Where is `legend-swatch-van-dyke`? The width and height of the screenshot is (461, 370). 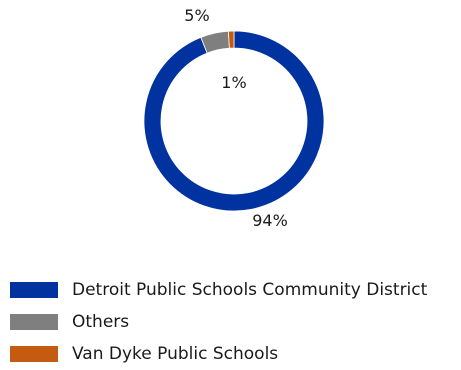 legend-swatch-van-dyke is located at coordinates (34, 354).